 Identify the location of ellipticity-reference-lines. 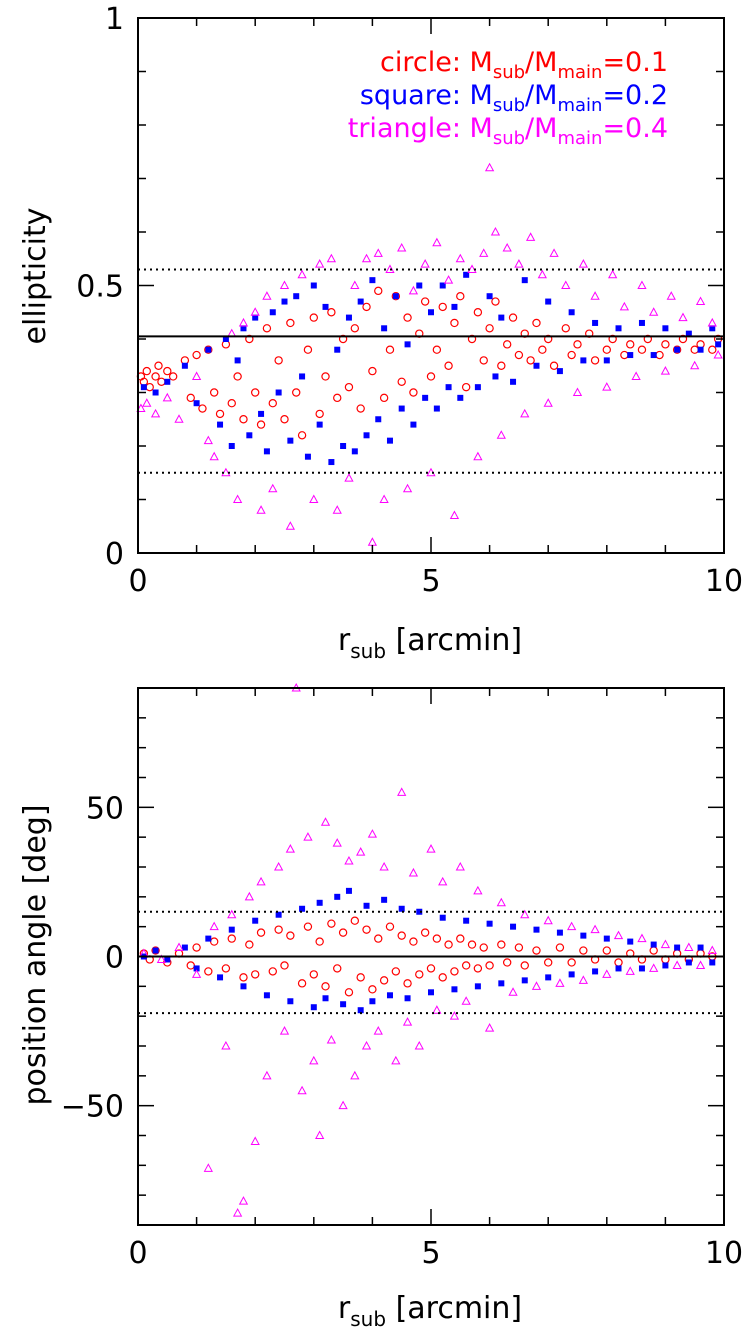
(431, 371).